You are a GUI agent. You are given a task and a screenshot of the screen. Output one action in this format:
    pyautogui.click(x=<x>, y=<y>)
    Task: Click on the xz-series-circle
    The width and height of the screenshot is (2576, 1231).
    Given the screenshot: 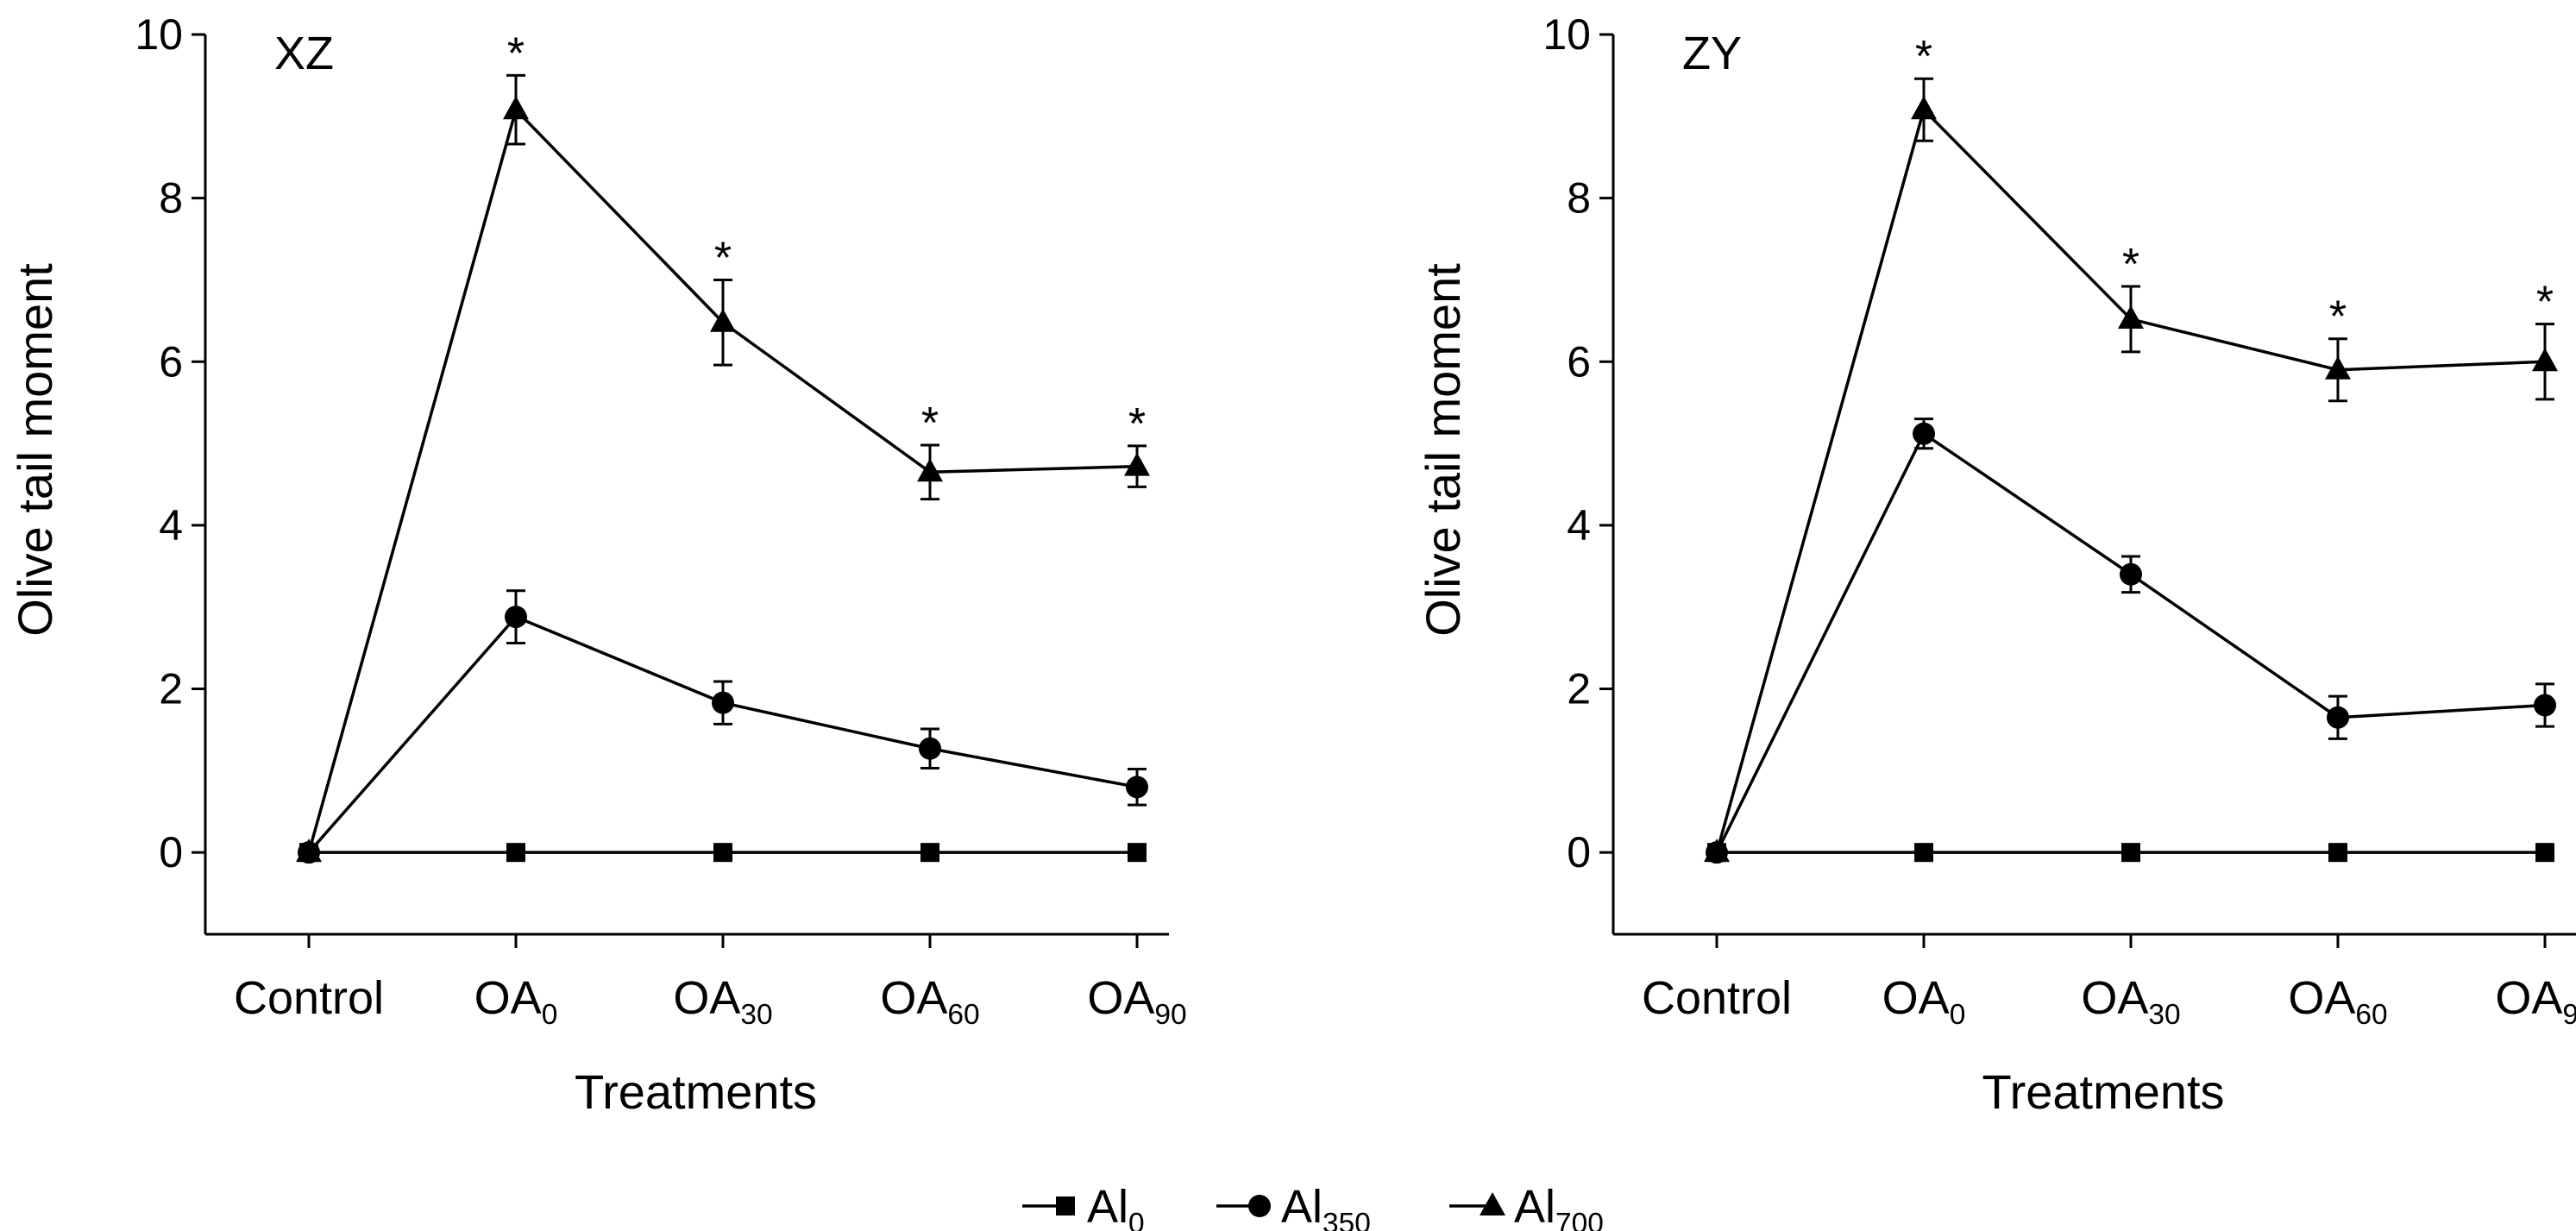 What is the action you would take?
    pyautogui.click(x=723, y=726)
    